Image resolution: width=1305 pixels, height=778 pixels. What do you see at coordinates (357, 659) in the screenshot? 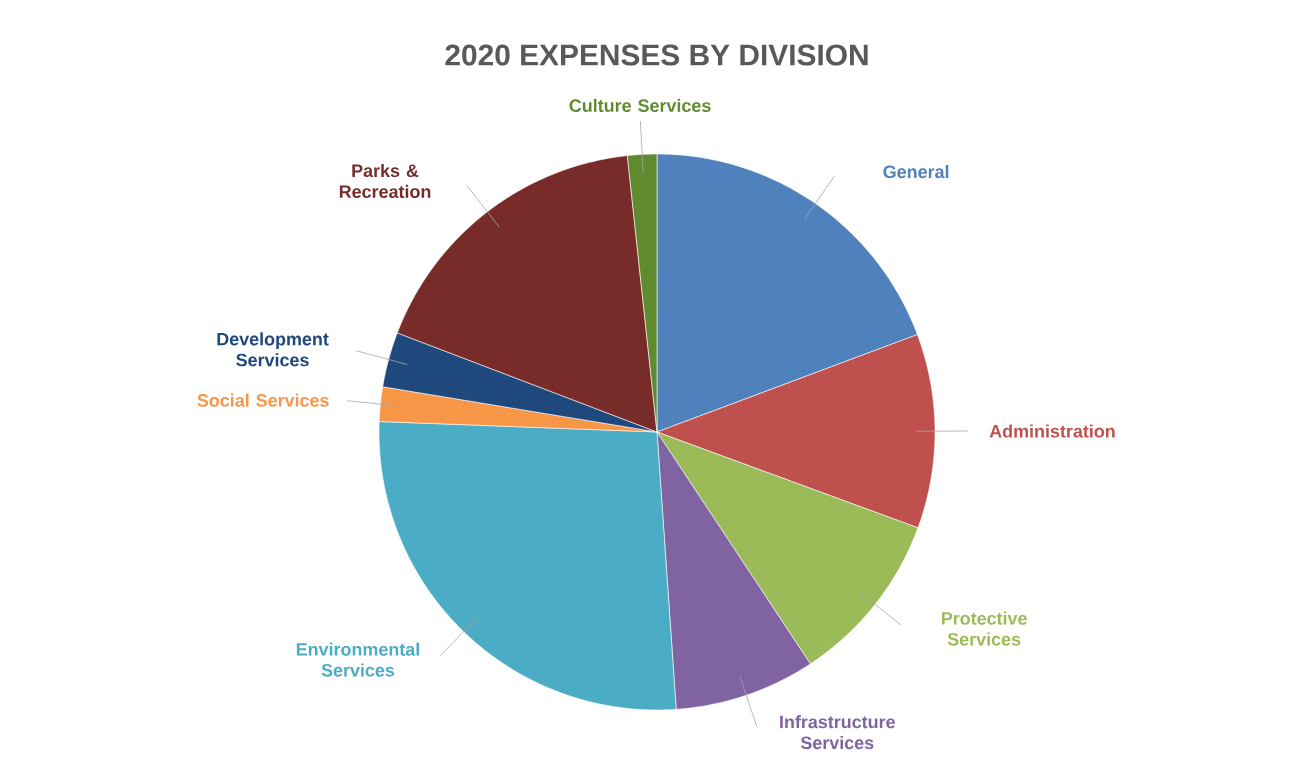
I see `slice-label: Environmental Services` at bounding box center [357, 659].